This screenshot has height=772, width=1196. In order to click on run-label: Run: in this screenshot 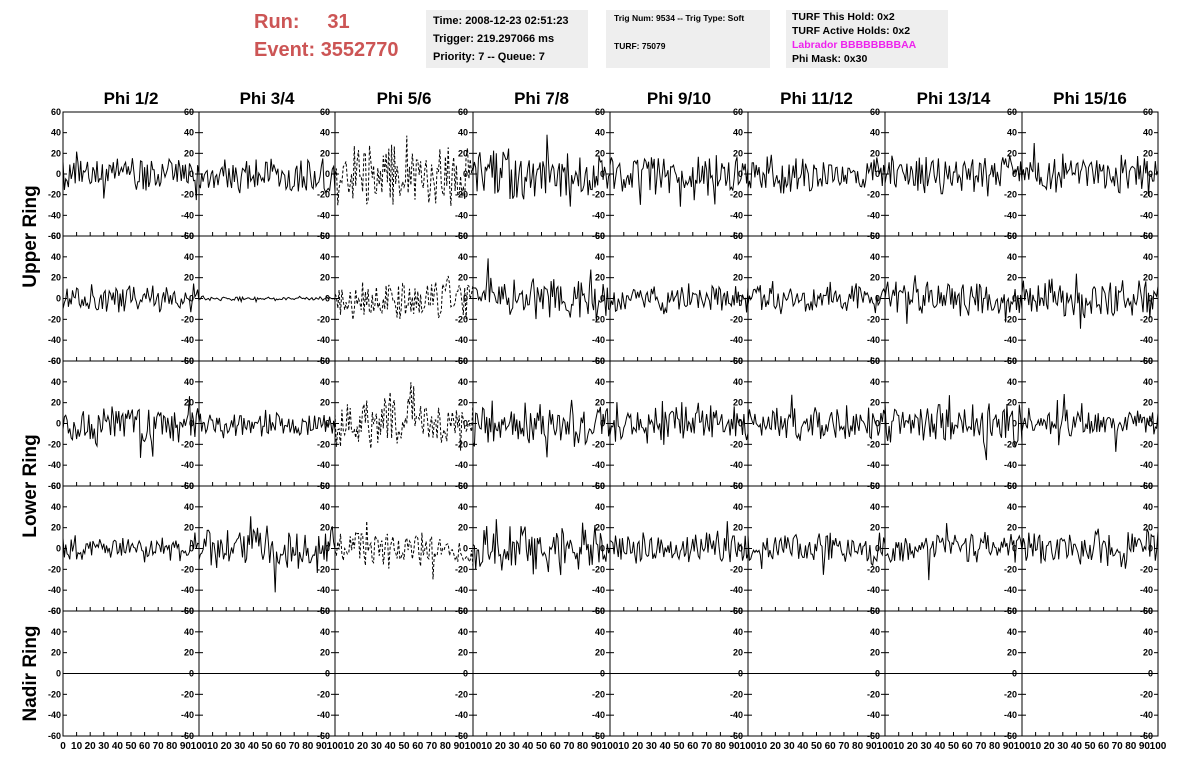, I will do `click(277, 22)`.